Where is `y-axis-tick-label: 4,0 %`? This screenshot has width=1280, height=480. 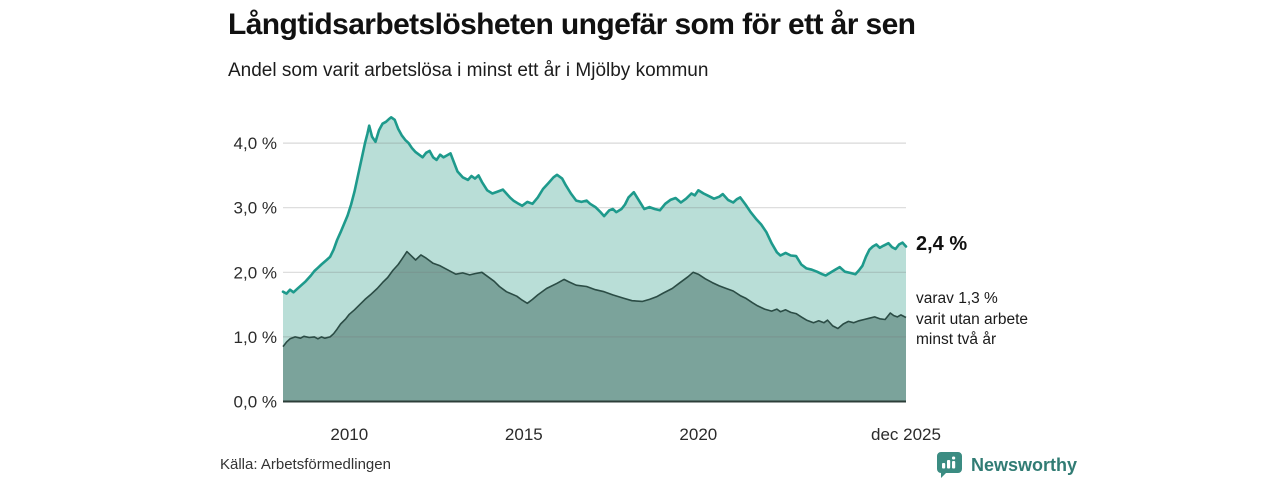 y-axis-tick-label: 4,0 % is located at coordinates (255, 143).